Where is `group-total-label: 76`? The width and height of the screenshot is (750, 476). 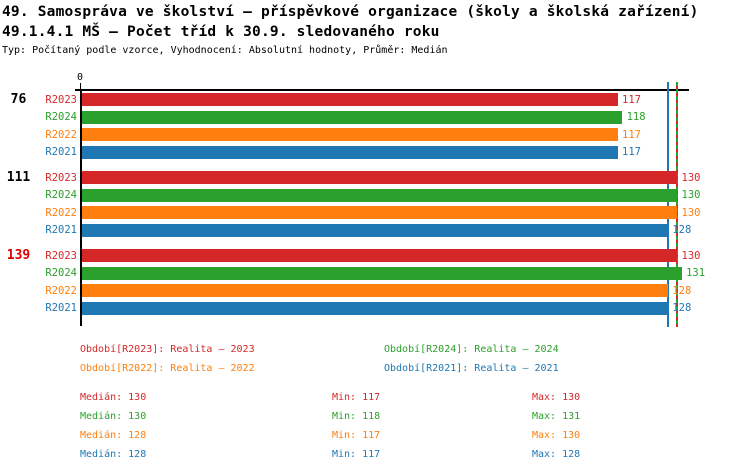 group-total-label: 76 is located at coordinates (18, 99).